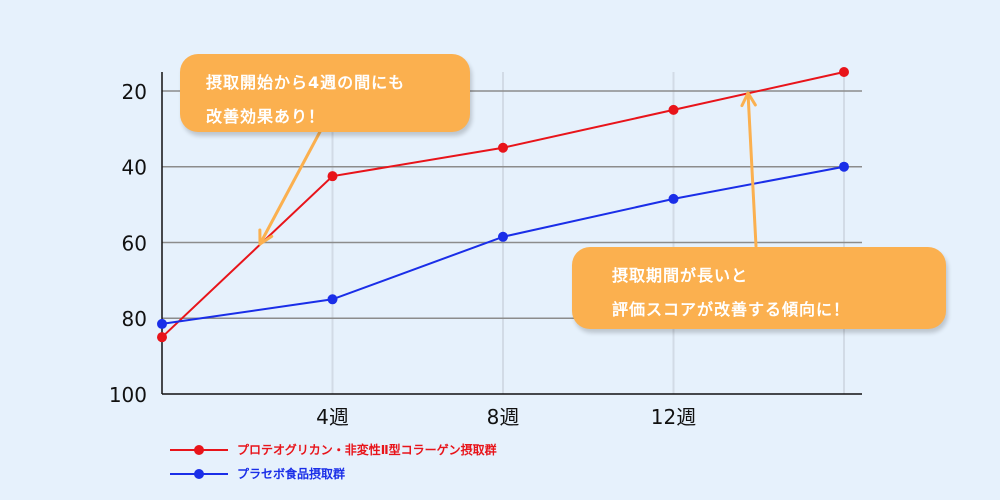 The image size is (1000, 500). What do you see at coordinates (134, 243) in the screenshot?
I see `y-tick-label: 60` at bounding box center [134, 243].